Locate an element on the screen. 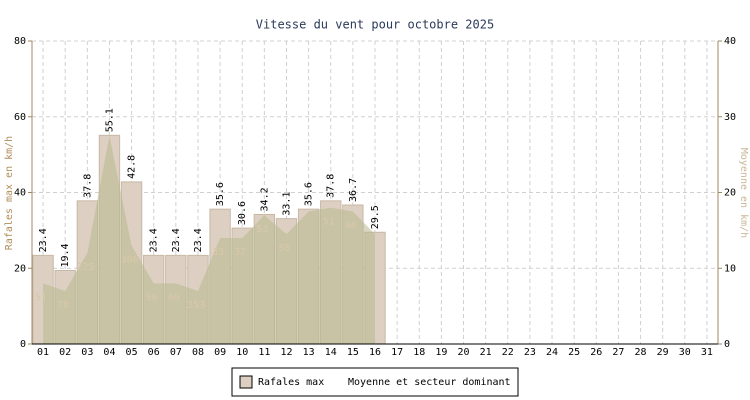 Image resolution: width=750 pixels, height=400 pixels. x-tick-label: 01 is located at coordinates (43, 352).